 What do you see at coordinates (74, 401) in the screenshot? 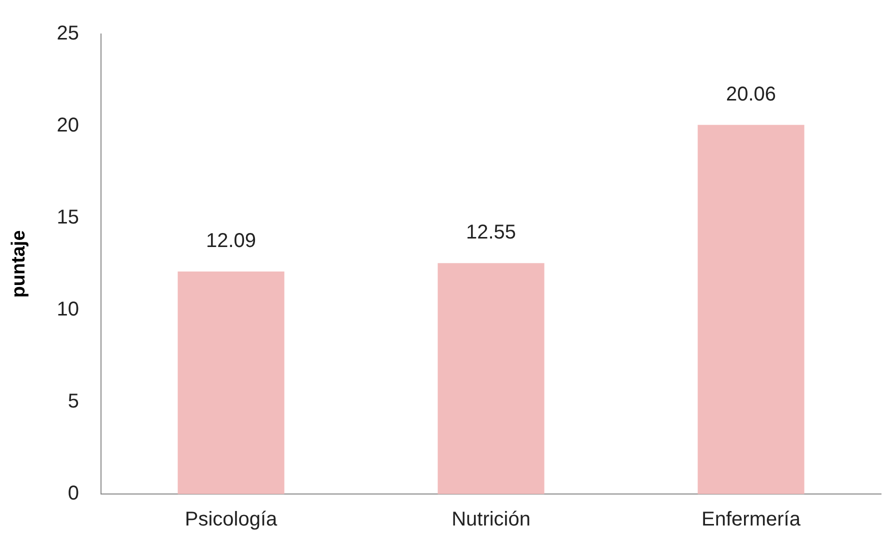
I see `y-tick-label: 5` at bounding box center [74, 401].